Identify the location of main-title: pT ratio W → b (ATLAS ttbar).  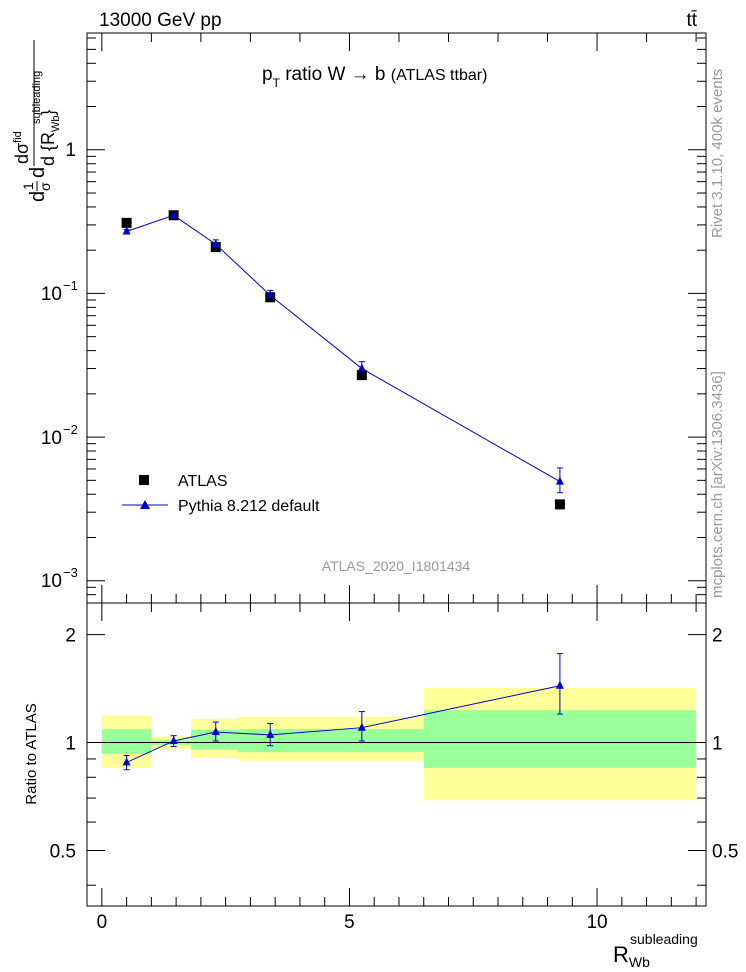
(374, 77).